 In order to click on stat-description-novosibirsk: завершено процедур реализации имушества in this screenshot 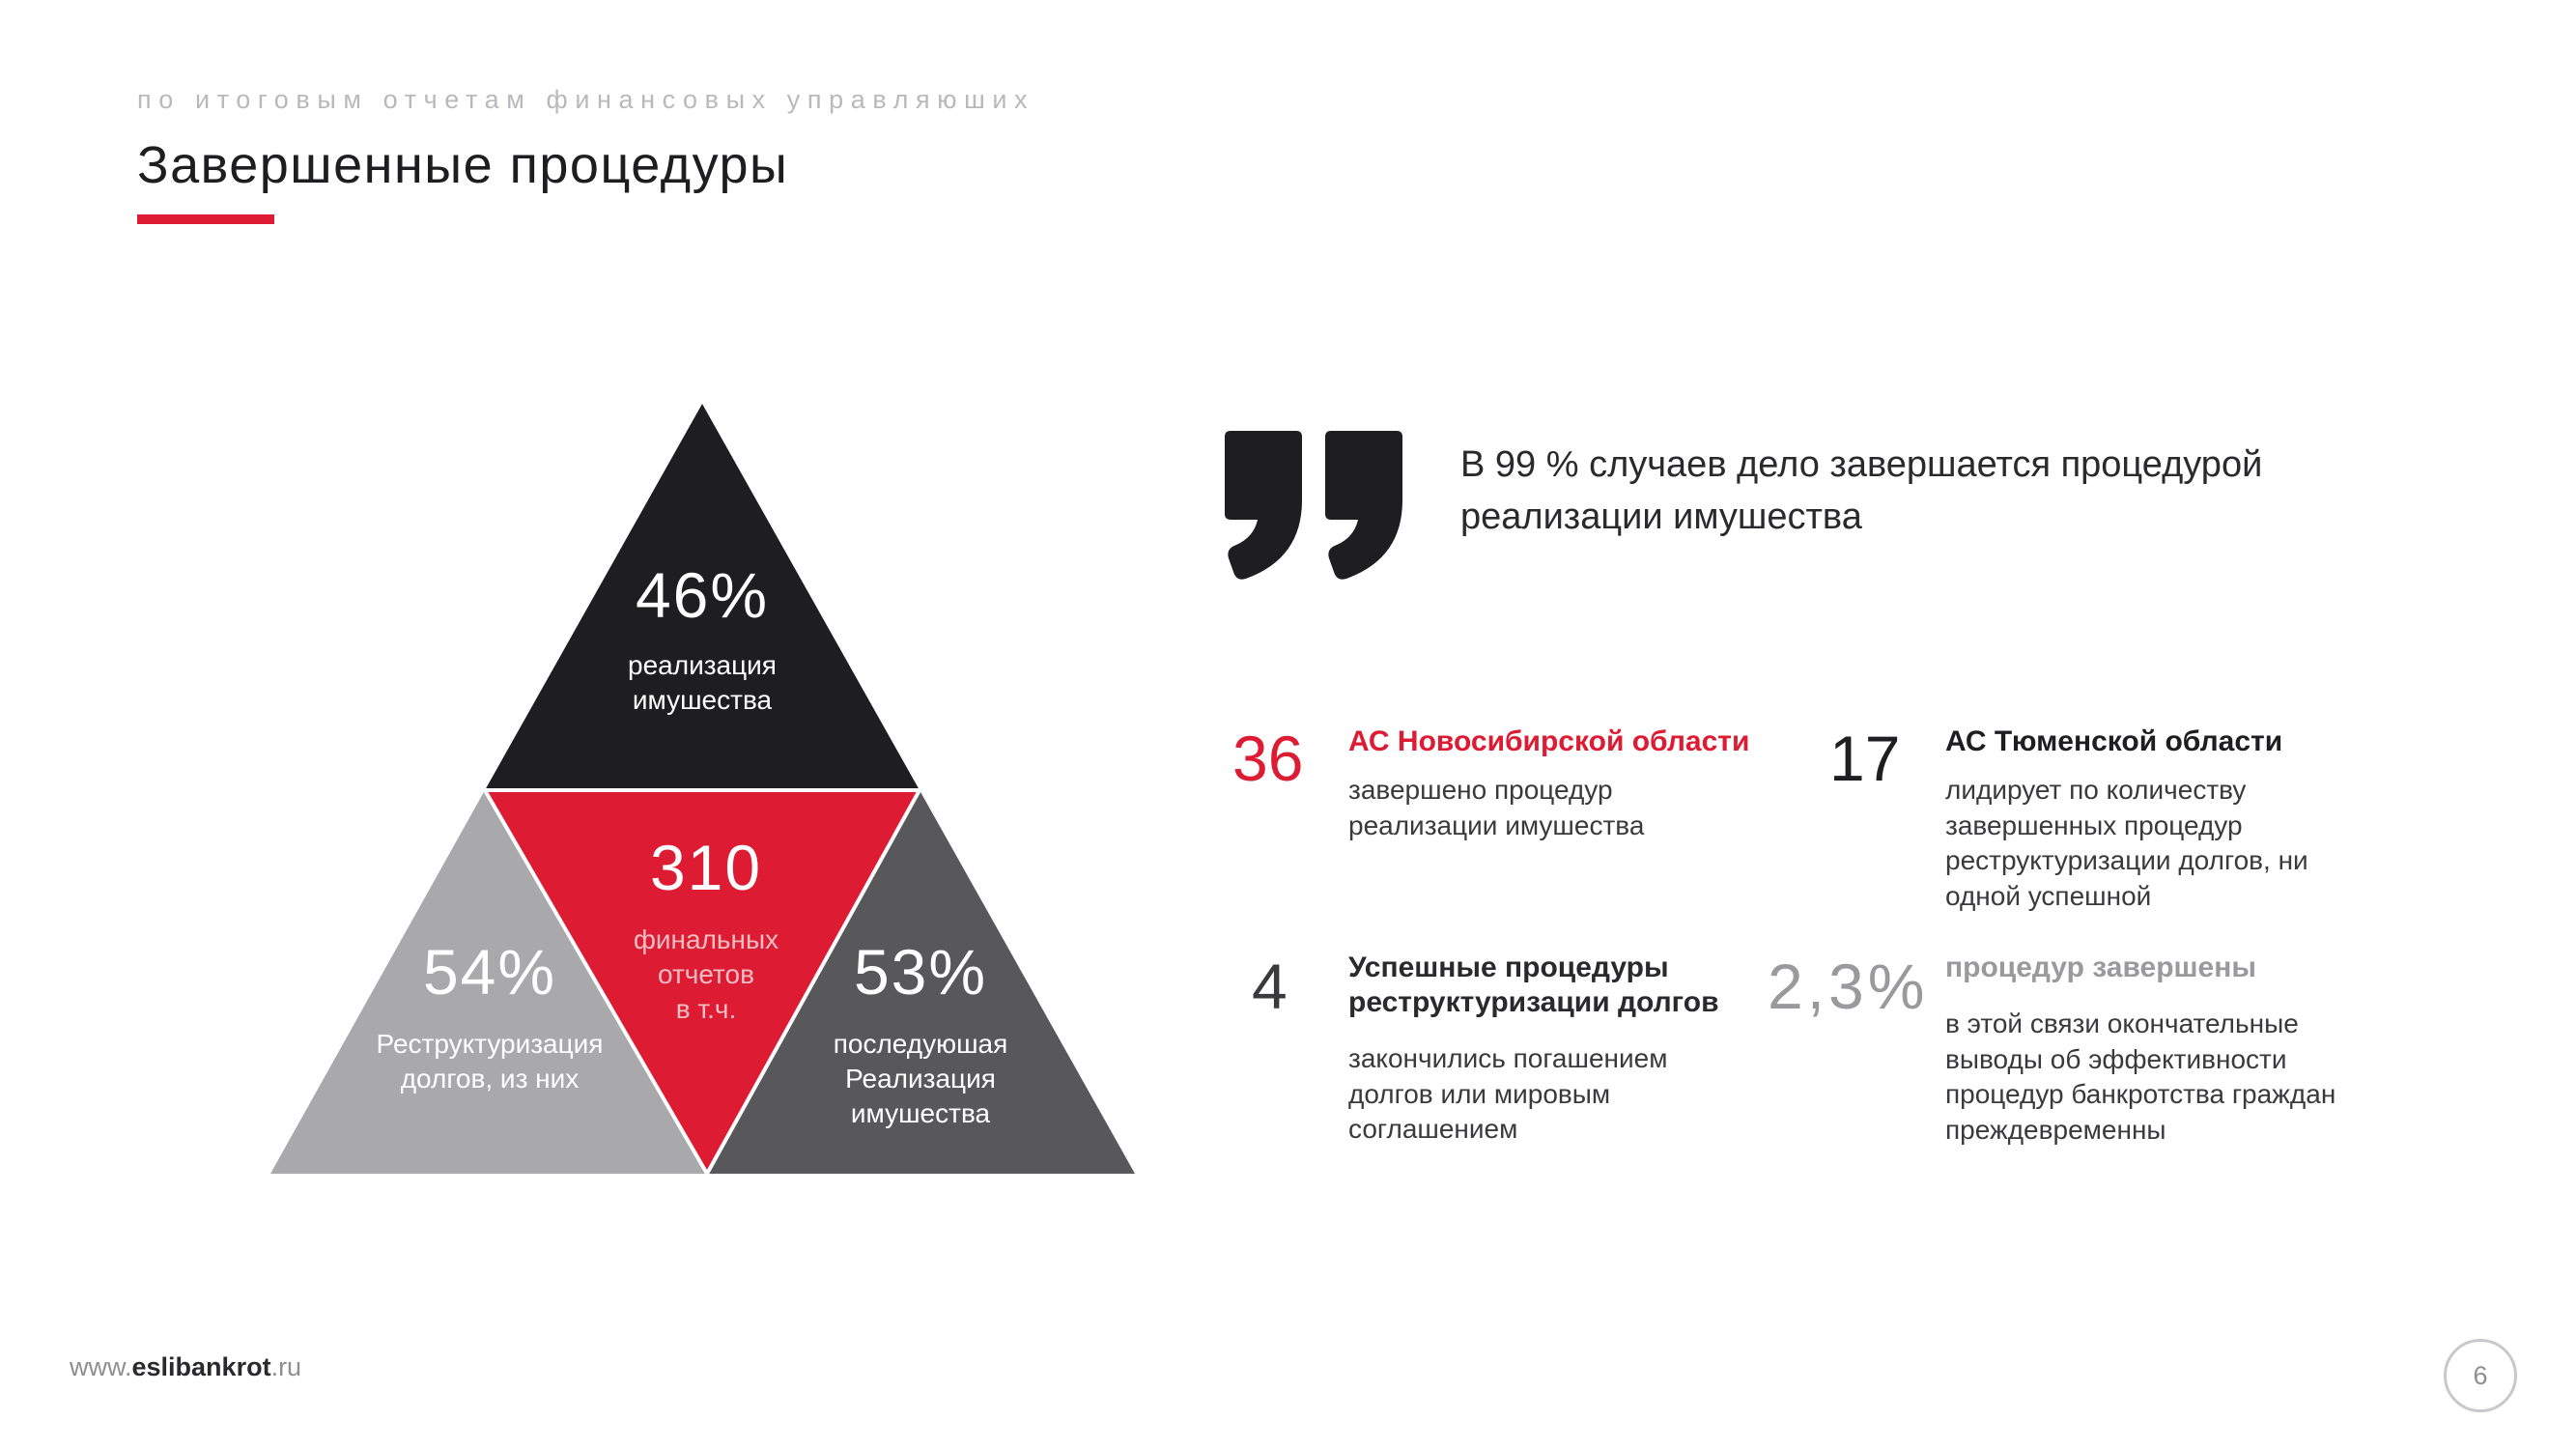, I will do `click(1496, 807)`.